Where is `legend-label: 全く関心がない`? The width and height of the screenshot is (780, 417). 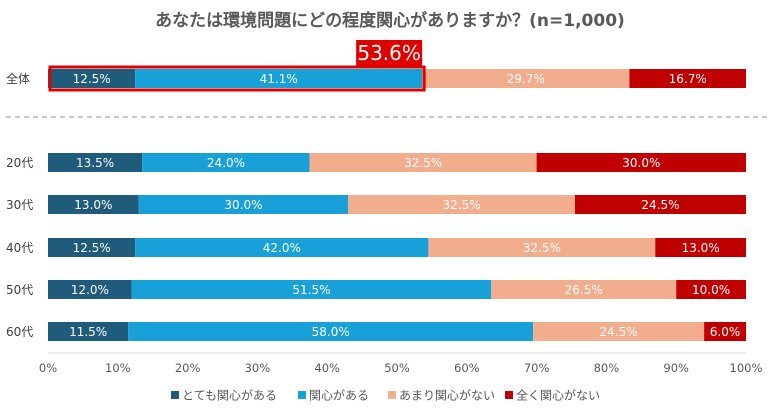 legend-label: 全く関心がない is located at coordinates (558, 395).